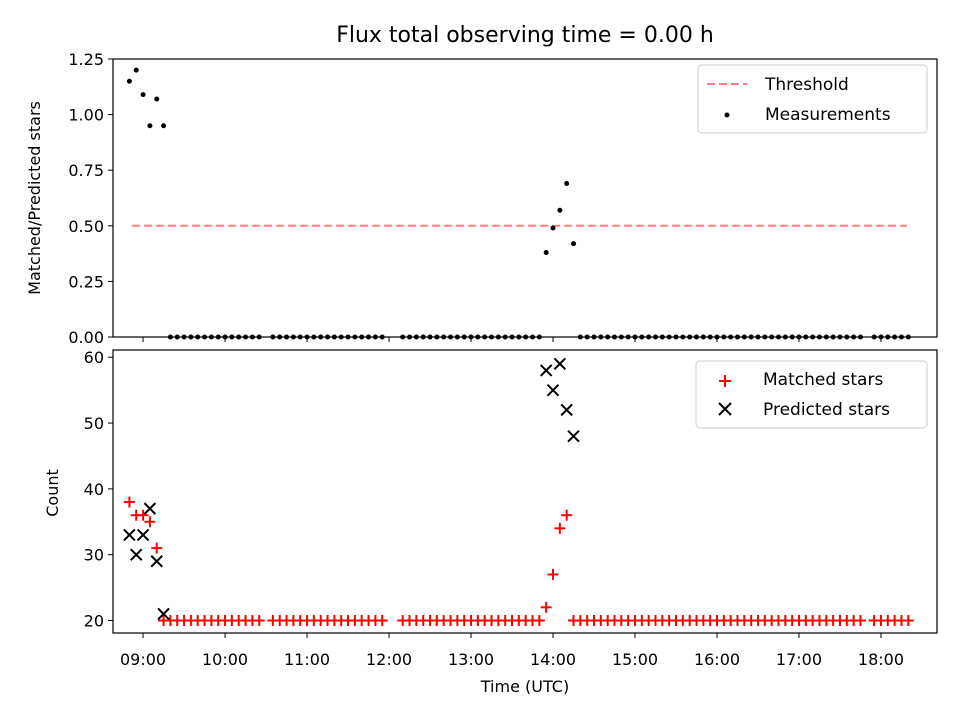  I want to click on bottom-x-tick-label: 16:00, so click(717, 659).